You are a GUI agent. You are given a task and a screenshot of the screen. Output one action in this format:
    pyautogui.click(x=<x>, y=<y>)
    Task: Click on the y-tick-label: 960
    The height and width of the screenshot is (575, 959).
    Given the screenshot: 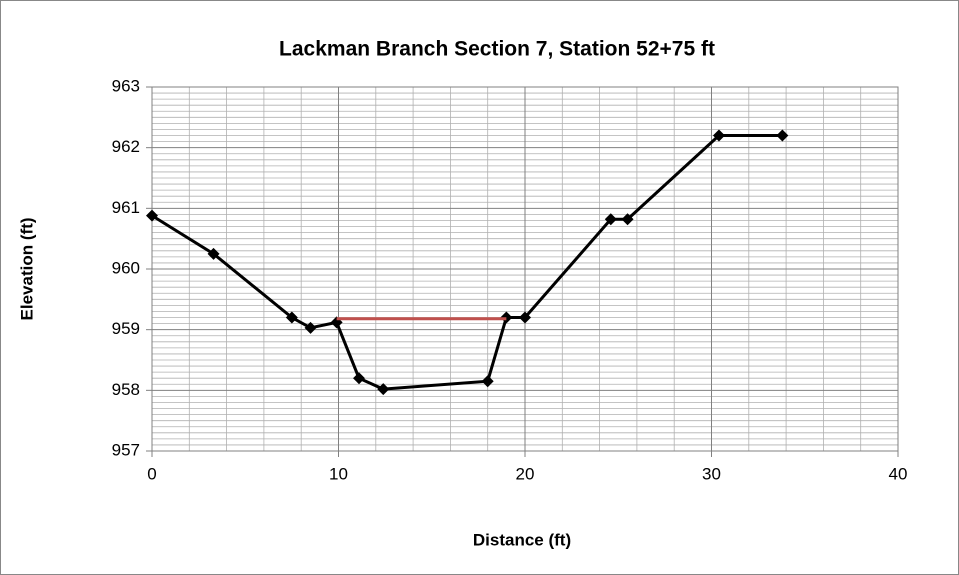 What is the action you would take?
    pyautogui.click(x=126, y=267)
    